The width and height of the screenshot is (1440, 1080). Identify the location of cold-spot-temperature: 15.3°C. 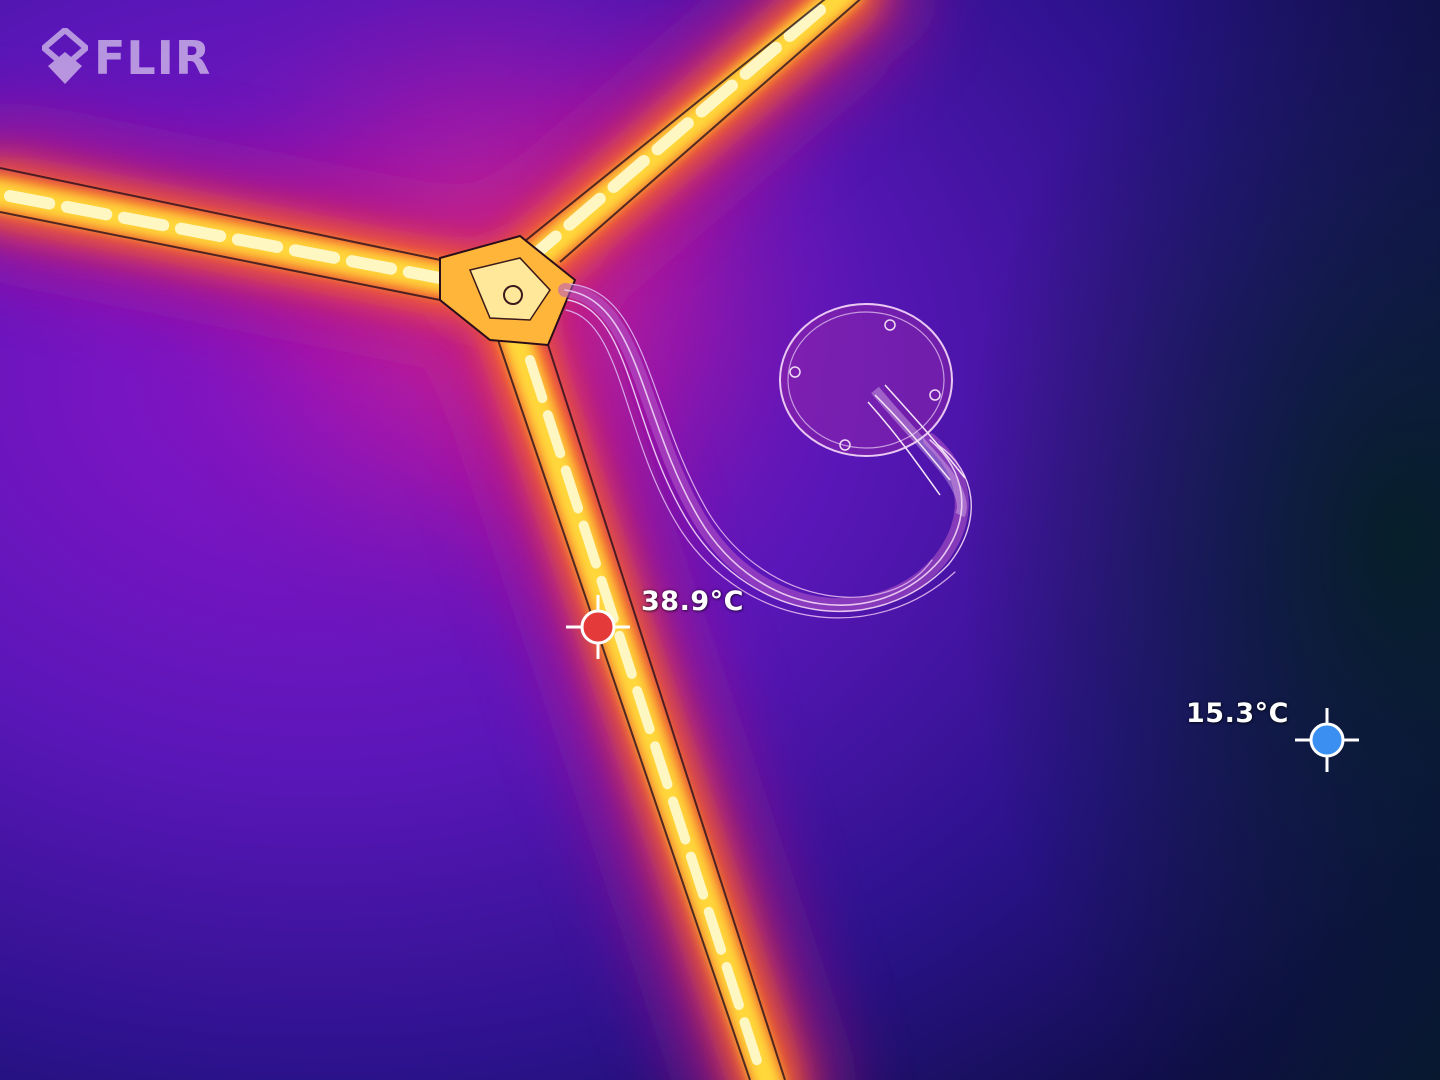
(1237, 713).